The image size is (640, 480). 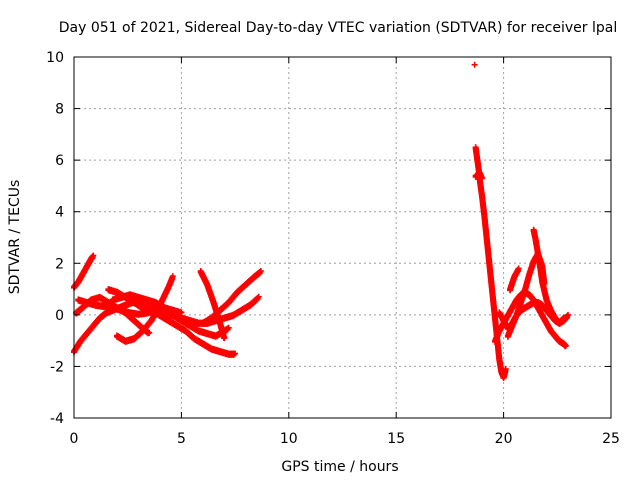 What do you see at coordinates (55, 58) in the screenshot?
I see `y-tick-label: 10` at bounding box center [55, 58].